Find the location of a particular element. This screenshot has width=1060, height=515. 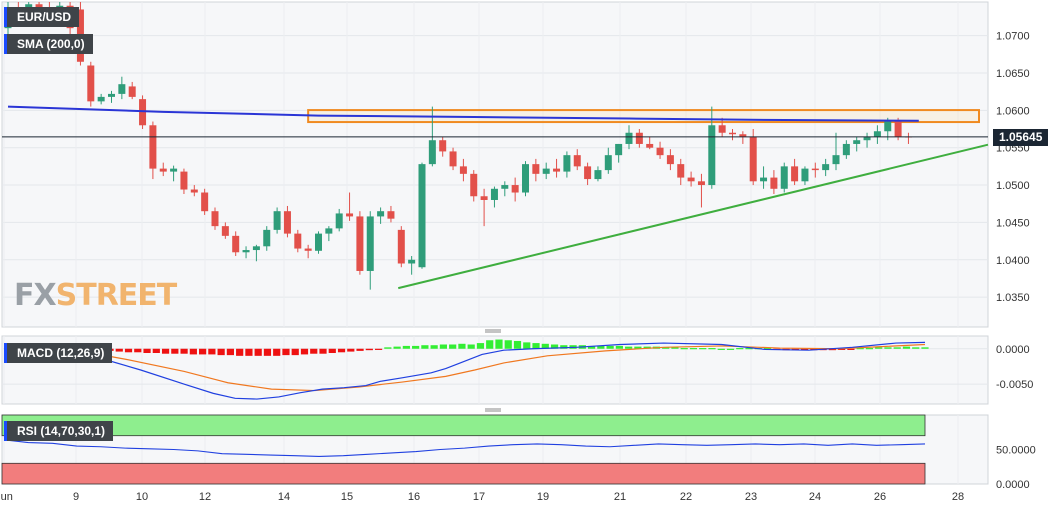

last-price-badge: 1.05645 is located at coordinates (1021, 137).